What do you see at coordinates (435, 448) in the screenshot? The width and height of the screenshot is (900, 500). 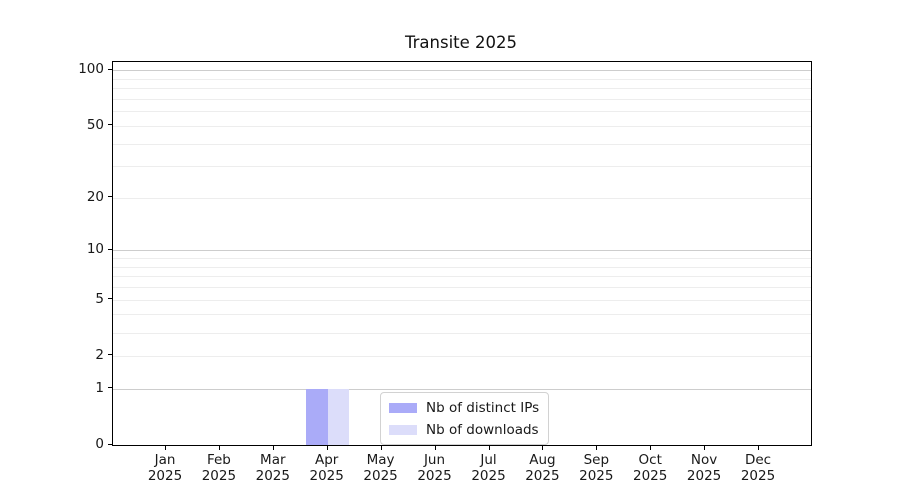 I see `x-tick-mark-jun` at bounding box center [435, 448].